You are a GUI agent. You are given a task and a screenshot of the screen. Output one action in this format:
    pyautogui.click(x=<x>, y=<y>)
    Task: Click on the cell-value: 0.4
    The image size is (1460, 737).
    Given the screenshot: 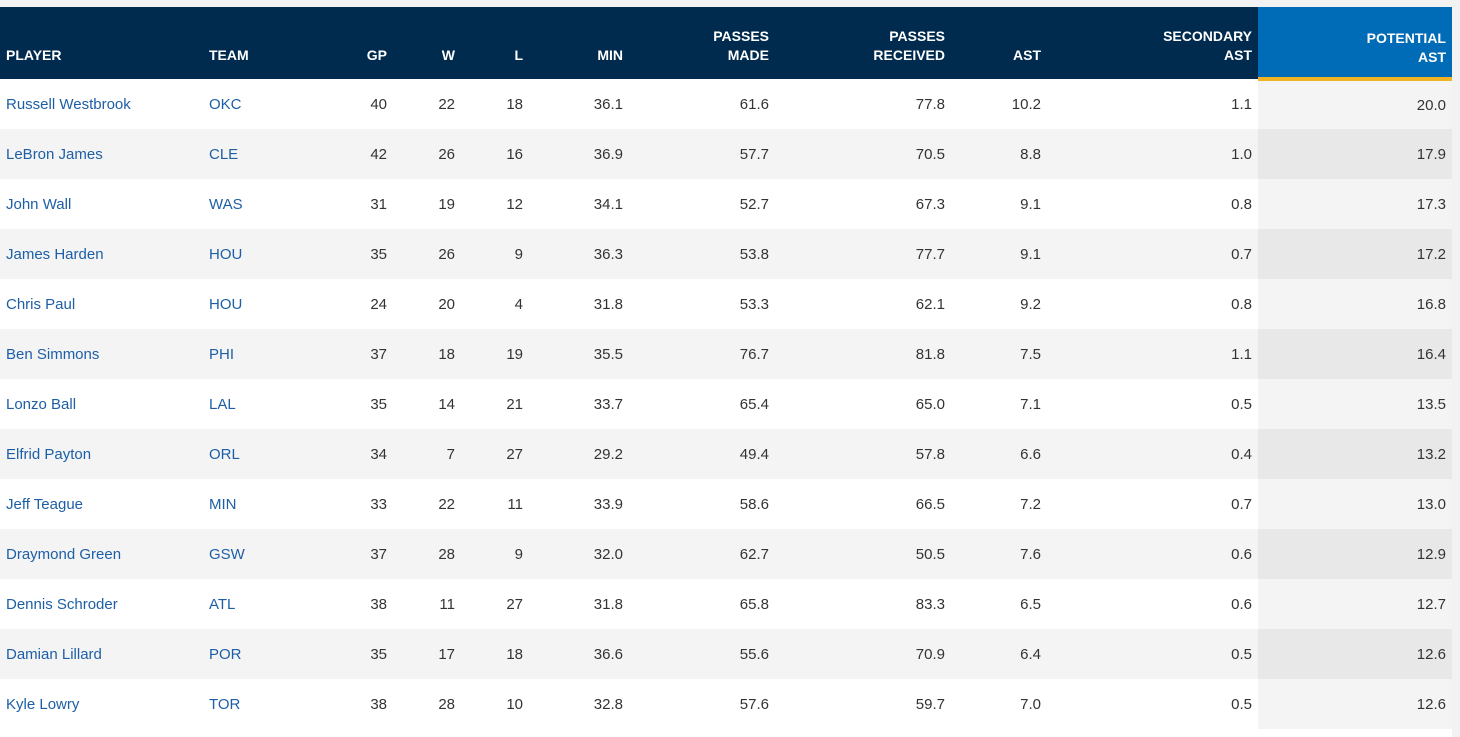 What is the action you would take?
    pyautogui.click(x=1241, y=454)
    